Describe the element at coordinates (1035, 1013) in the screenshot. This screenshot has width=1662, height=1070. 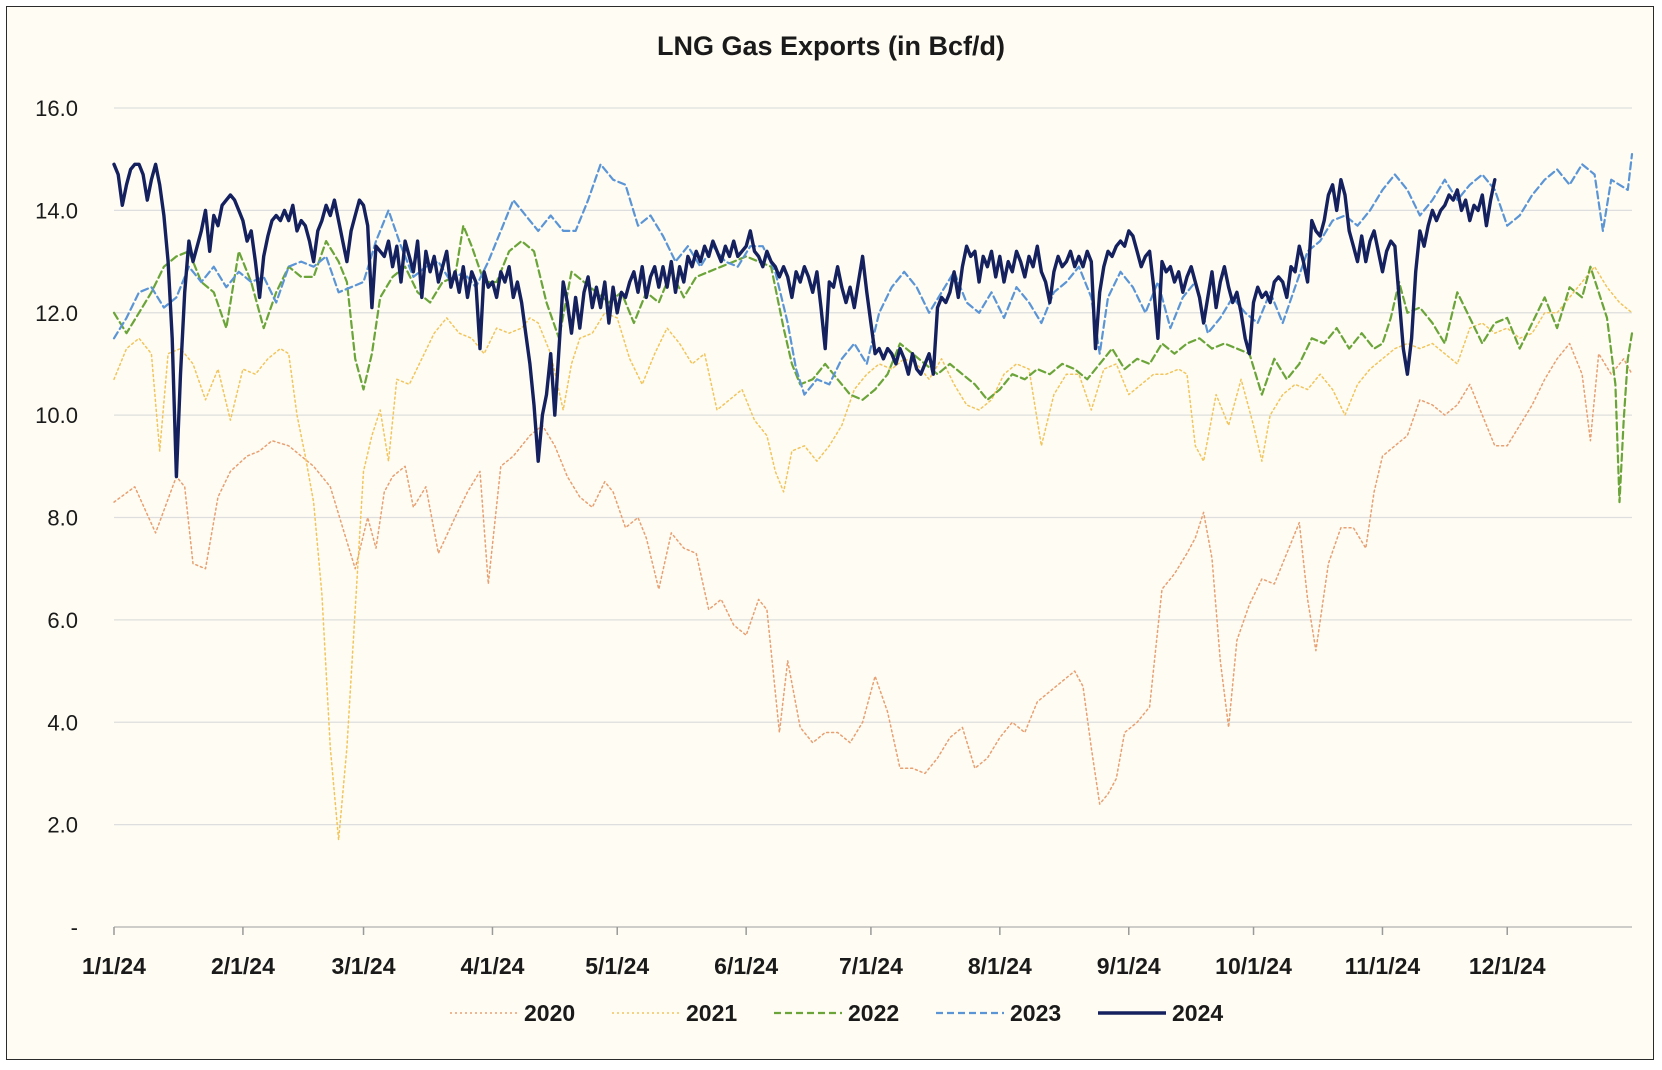
I see `legend-label-2023: 2023` at that location.